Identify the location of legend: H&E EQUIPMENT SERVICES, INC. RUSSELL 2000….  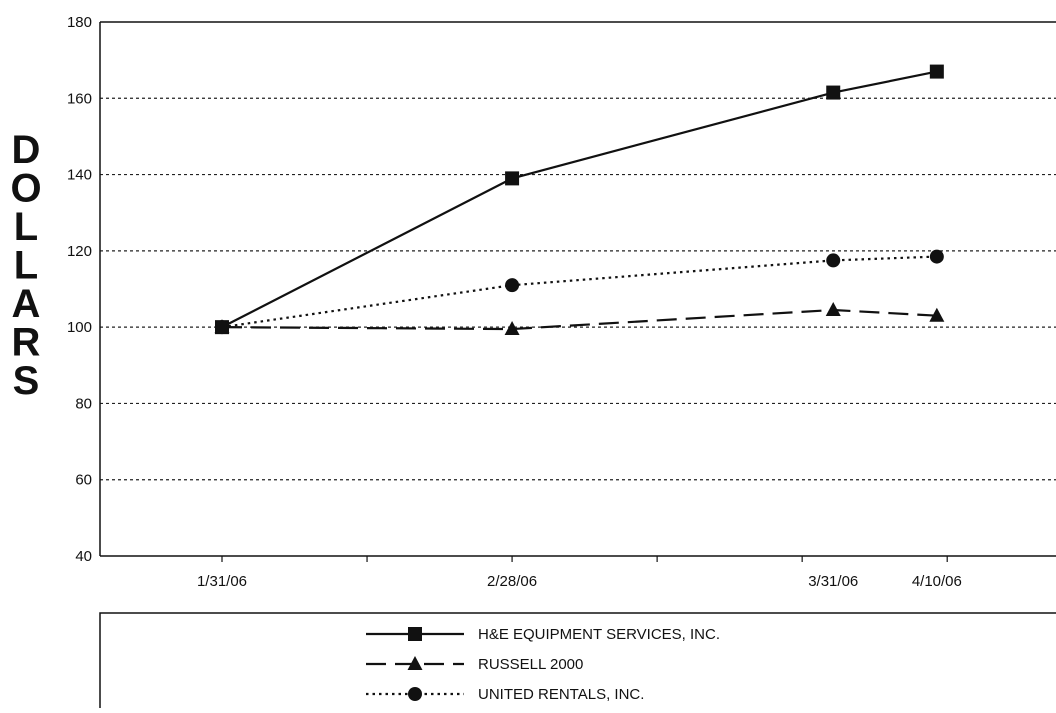
(577, 662).